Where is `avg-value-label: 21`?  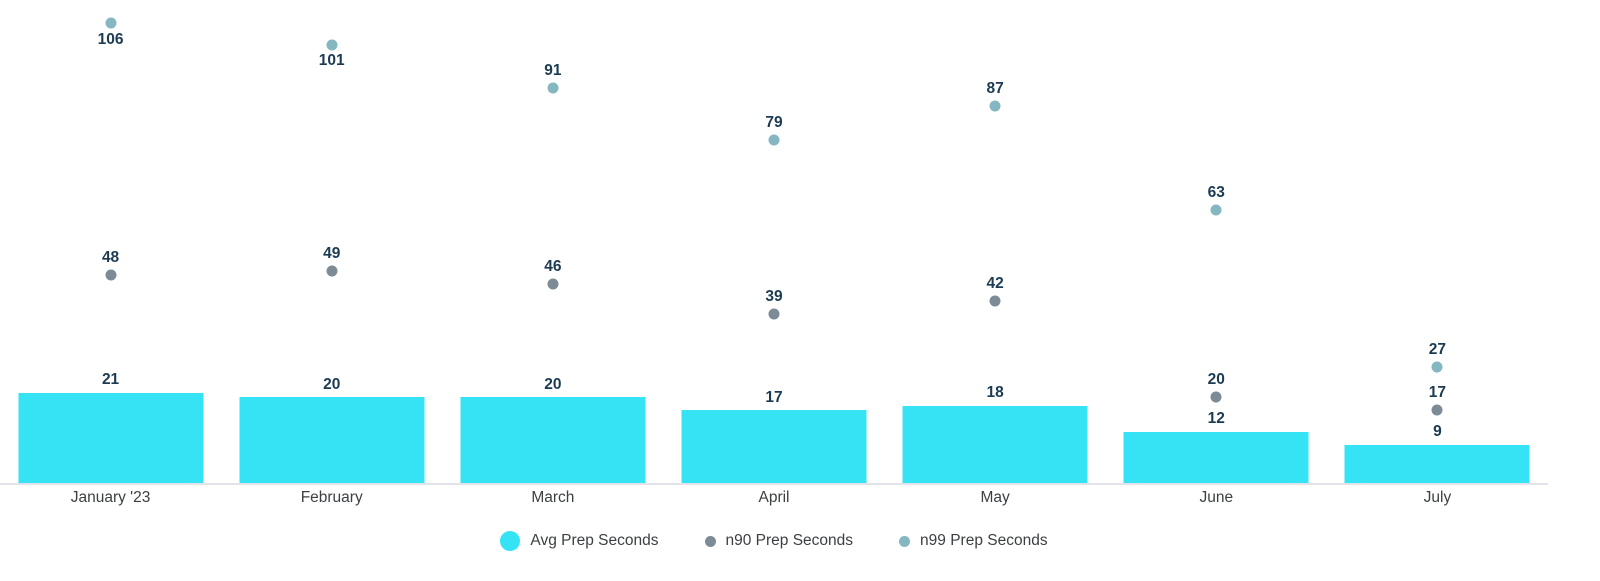 avg-value-label: 21 is located at coordinates (110, 380).